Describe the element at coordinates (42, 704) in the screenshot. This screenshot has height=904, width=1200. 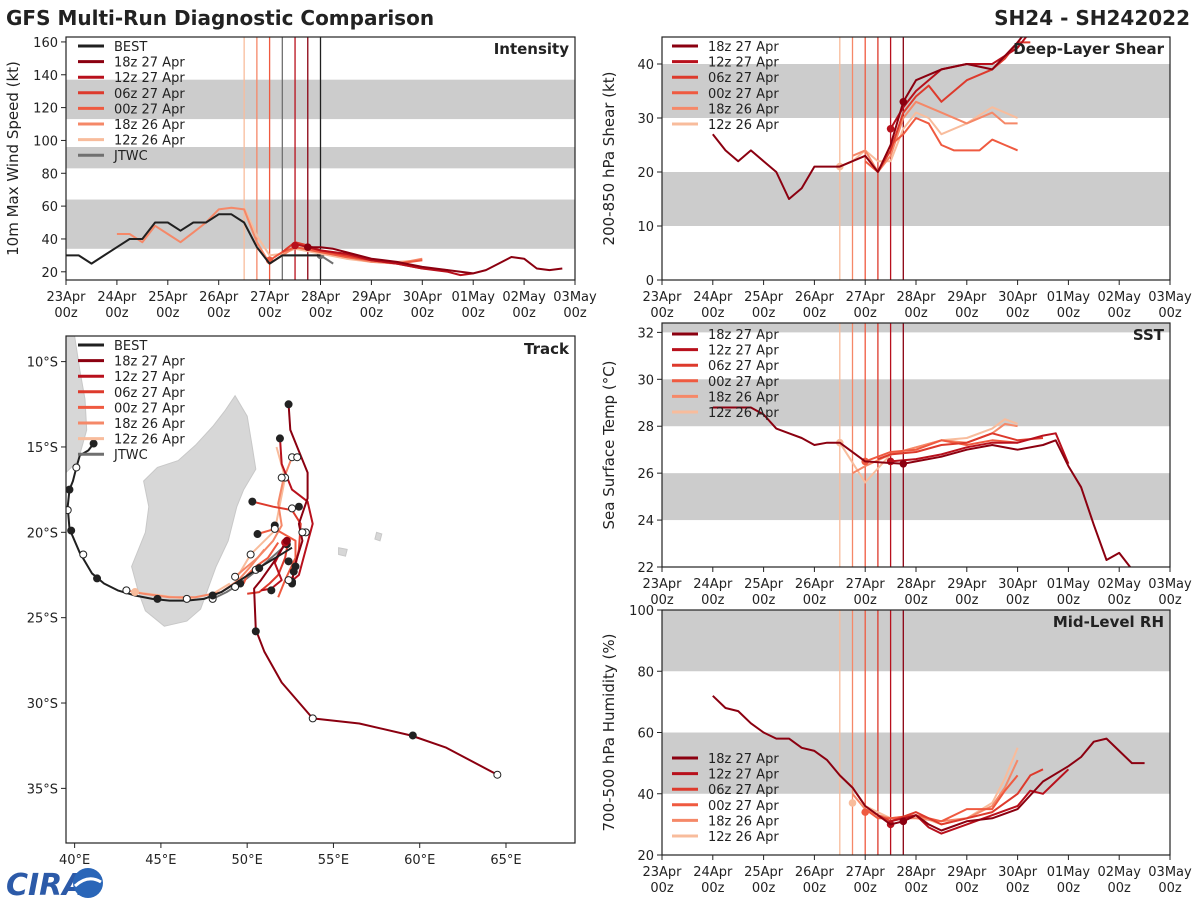
I see `y-tick-label: 30°S` at that location.